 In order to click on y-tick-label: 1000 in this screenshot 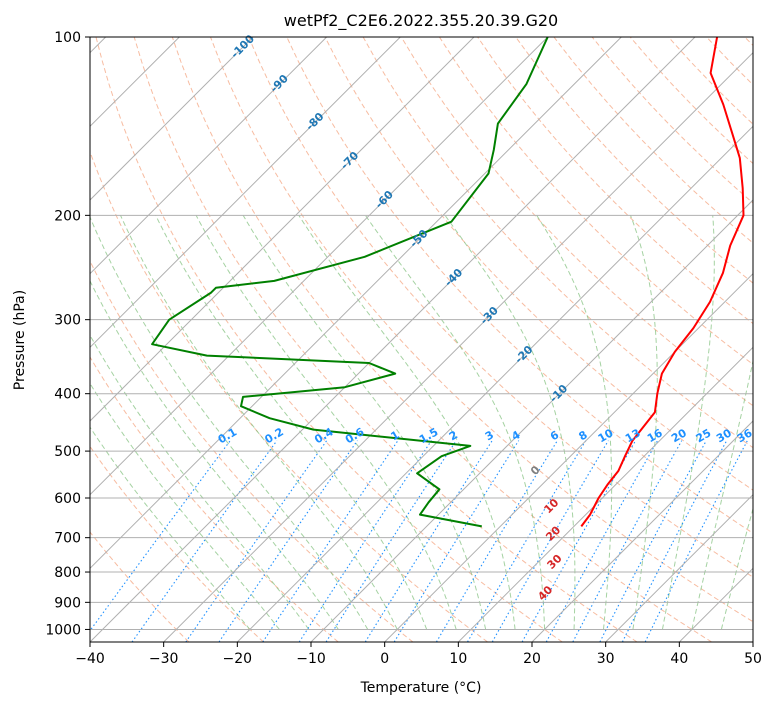, I will do `click(63, 630)`.